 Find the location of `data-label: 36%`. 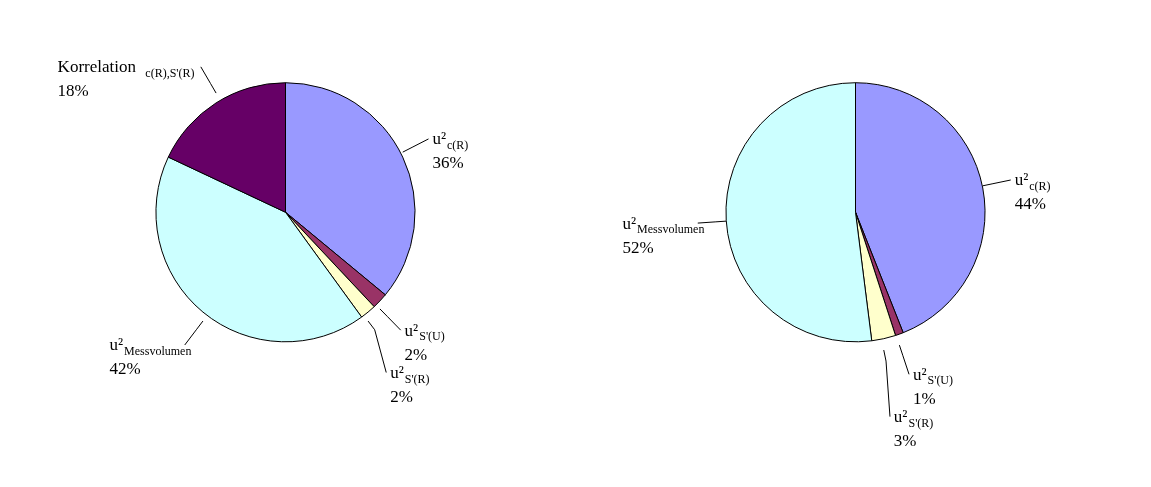

data-label: 36% is located at coordinates (448, 163).